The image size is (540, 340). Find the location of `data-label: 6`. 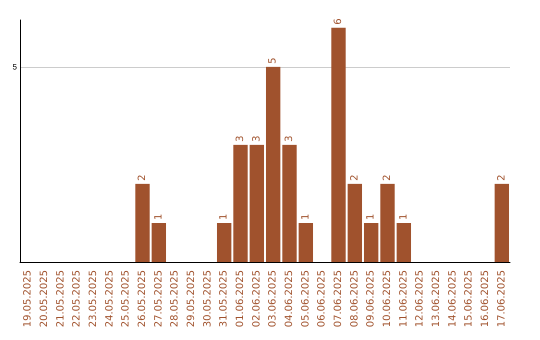

data-label: 6 is located at coordinates (338, 21).